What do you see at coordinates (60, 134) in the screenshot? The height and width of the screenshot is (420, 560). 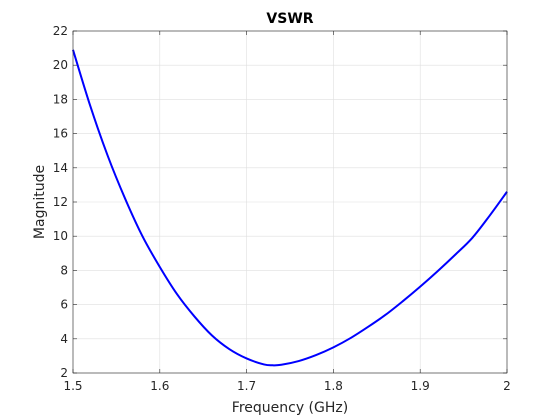 I see `y-tick-label: 16` at bounding box center [60, 134].